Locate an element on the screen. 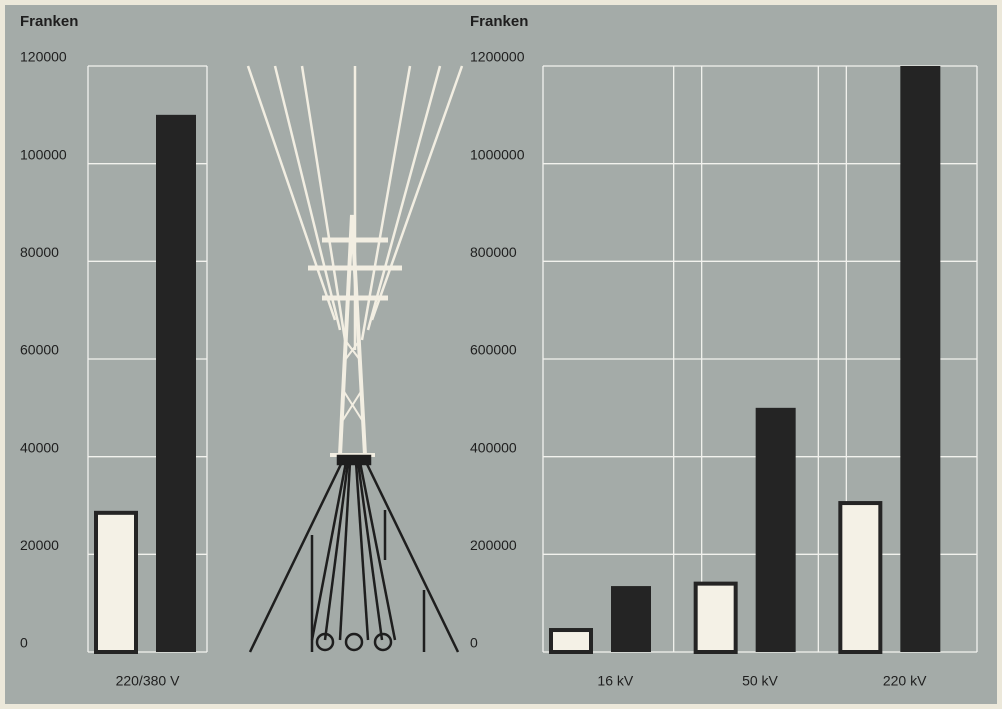 This screenshot has height=709, width=1002. x-tick-label: 220/380 V is located at coordinates (148, 681).